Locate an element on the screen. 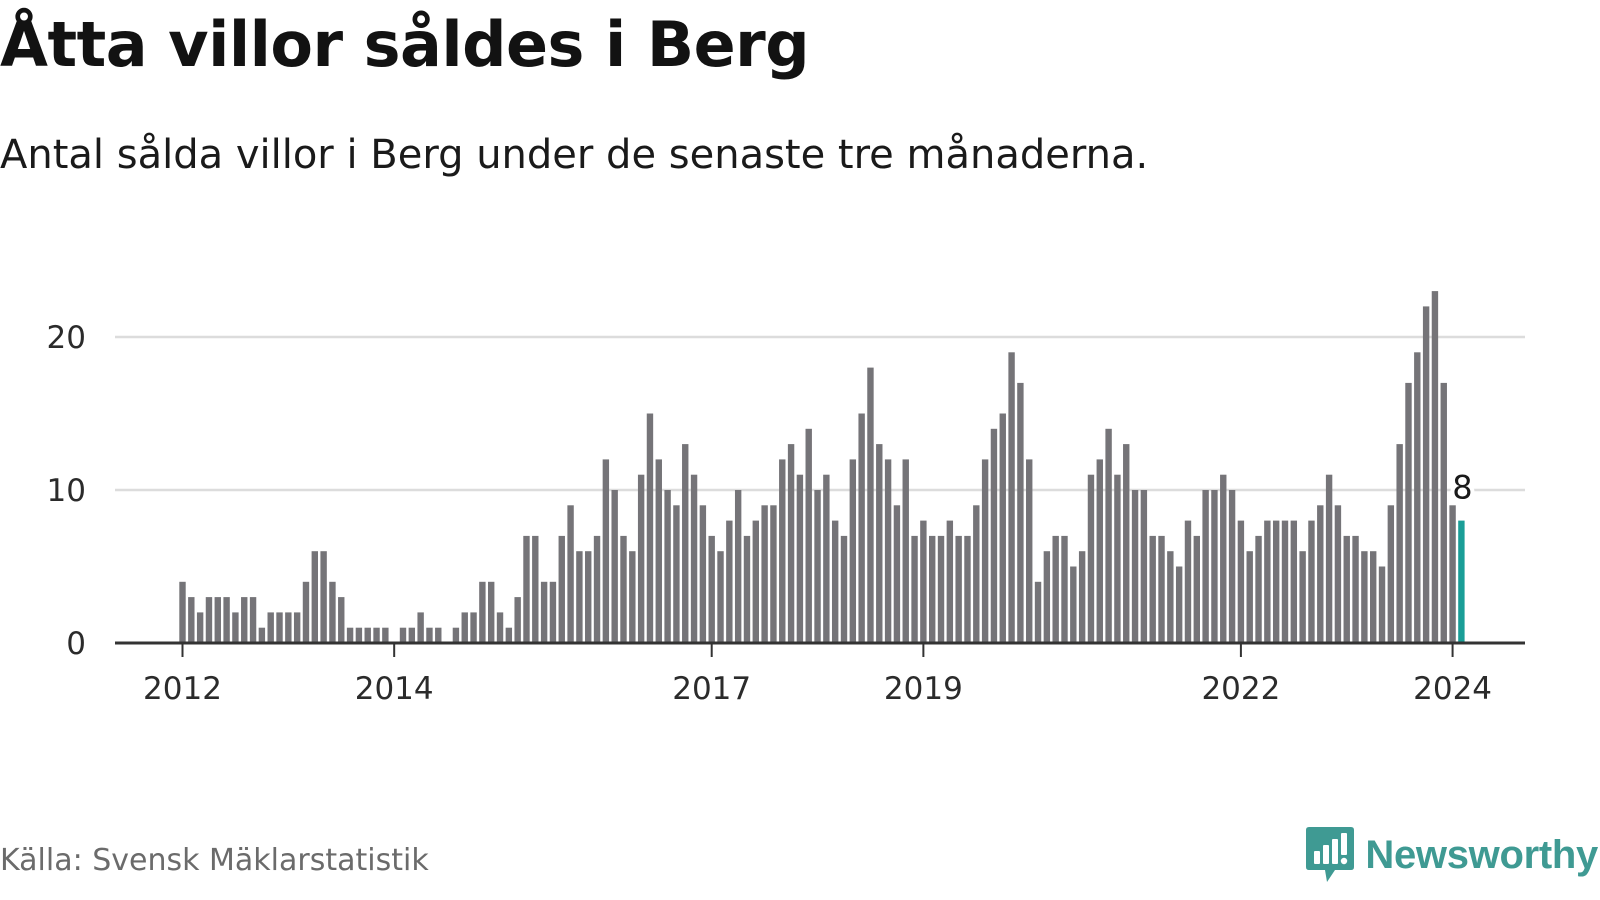 The image size is (1600, 900). x-tick-label: 2019 is located at coordinates (923, 689).